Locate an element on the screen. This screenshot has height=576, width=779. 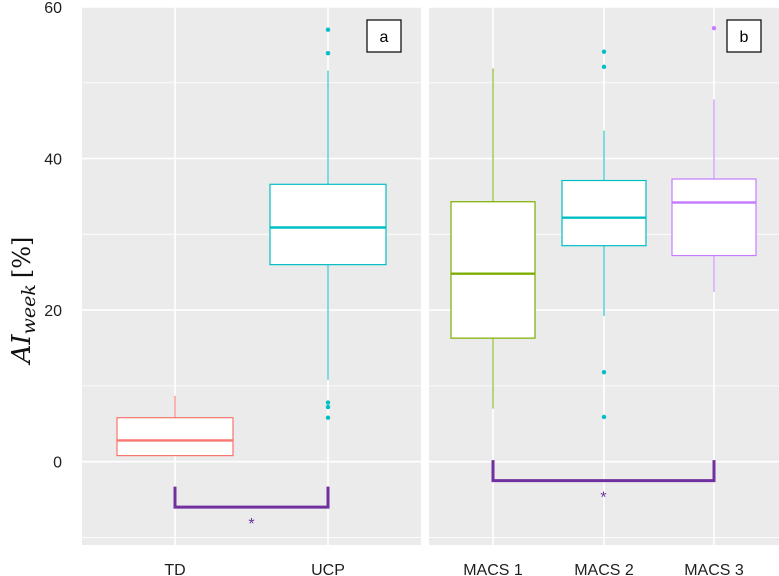
y-axis-ticks: 0 20 40 60 is located at coordinates (53, 236).